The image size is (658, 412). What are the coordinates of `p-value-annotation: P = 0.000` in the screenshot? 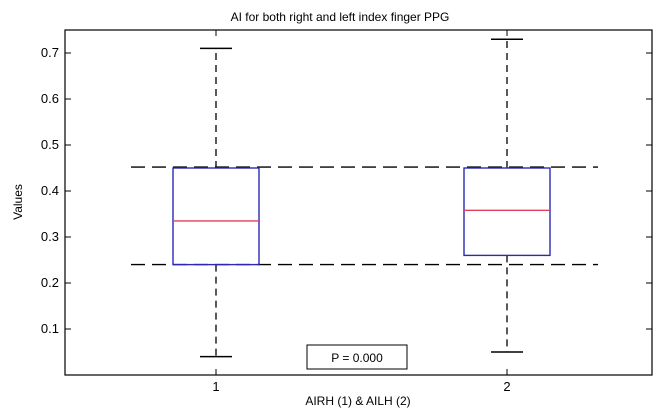 It's located at (357, 357).